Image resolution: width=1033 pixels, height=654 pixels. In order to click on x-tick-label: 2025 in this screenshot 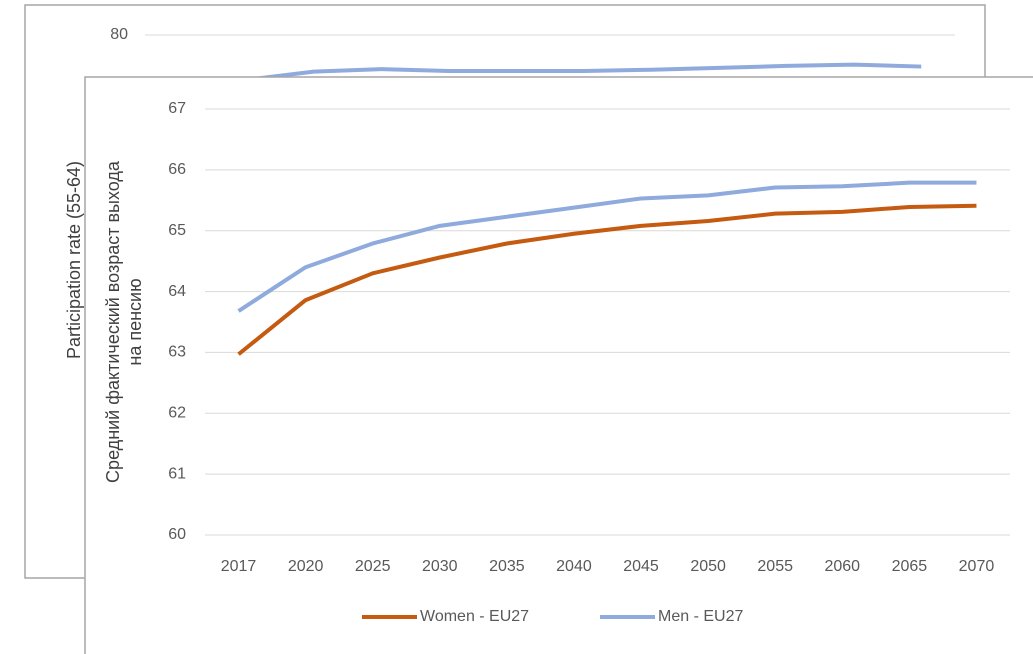, I will do `click(373, 566)`.